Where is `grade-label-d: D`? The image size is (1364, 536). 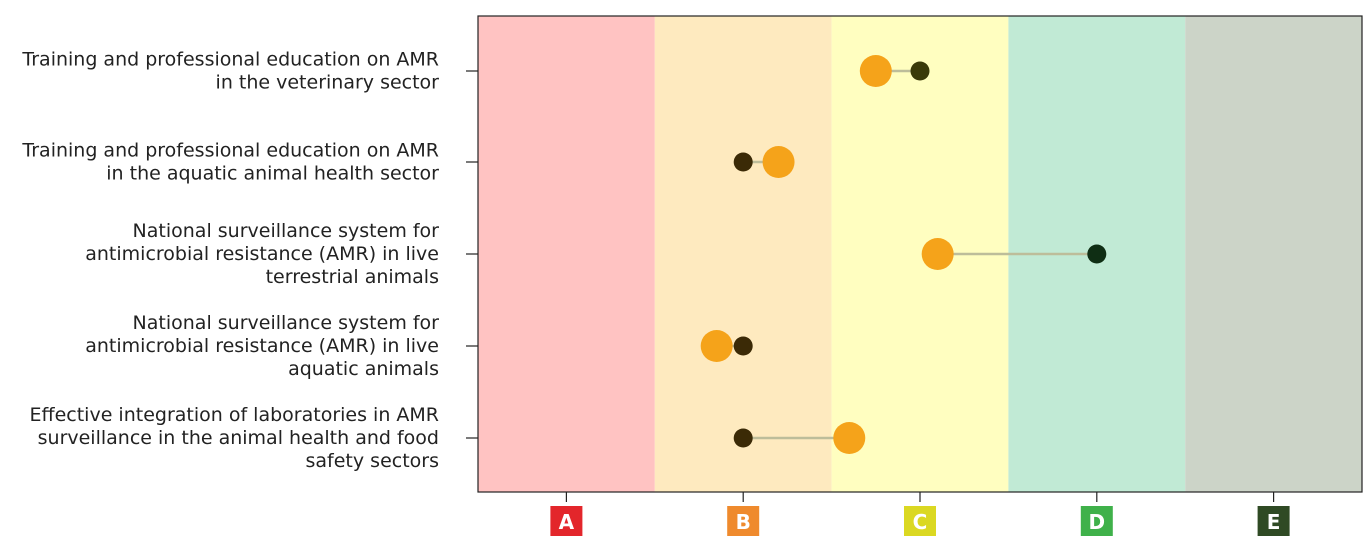 grade-label-d: D is located at coordinates (1096, 522).